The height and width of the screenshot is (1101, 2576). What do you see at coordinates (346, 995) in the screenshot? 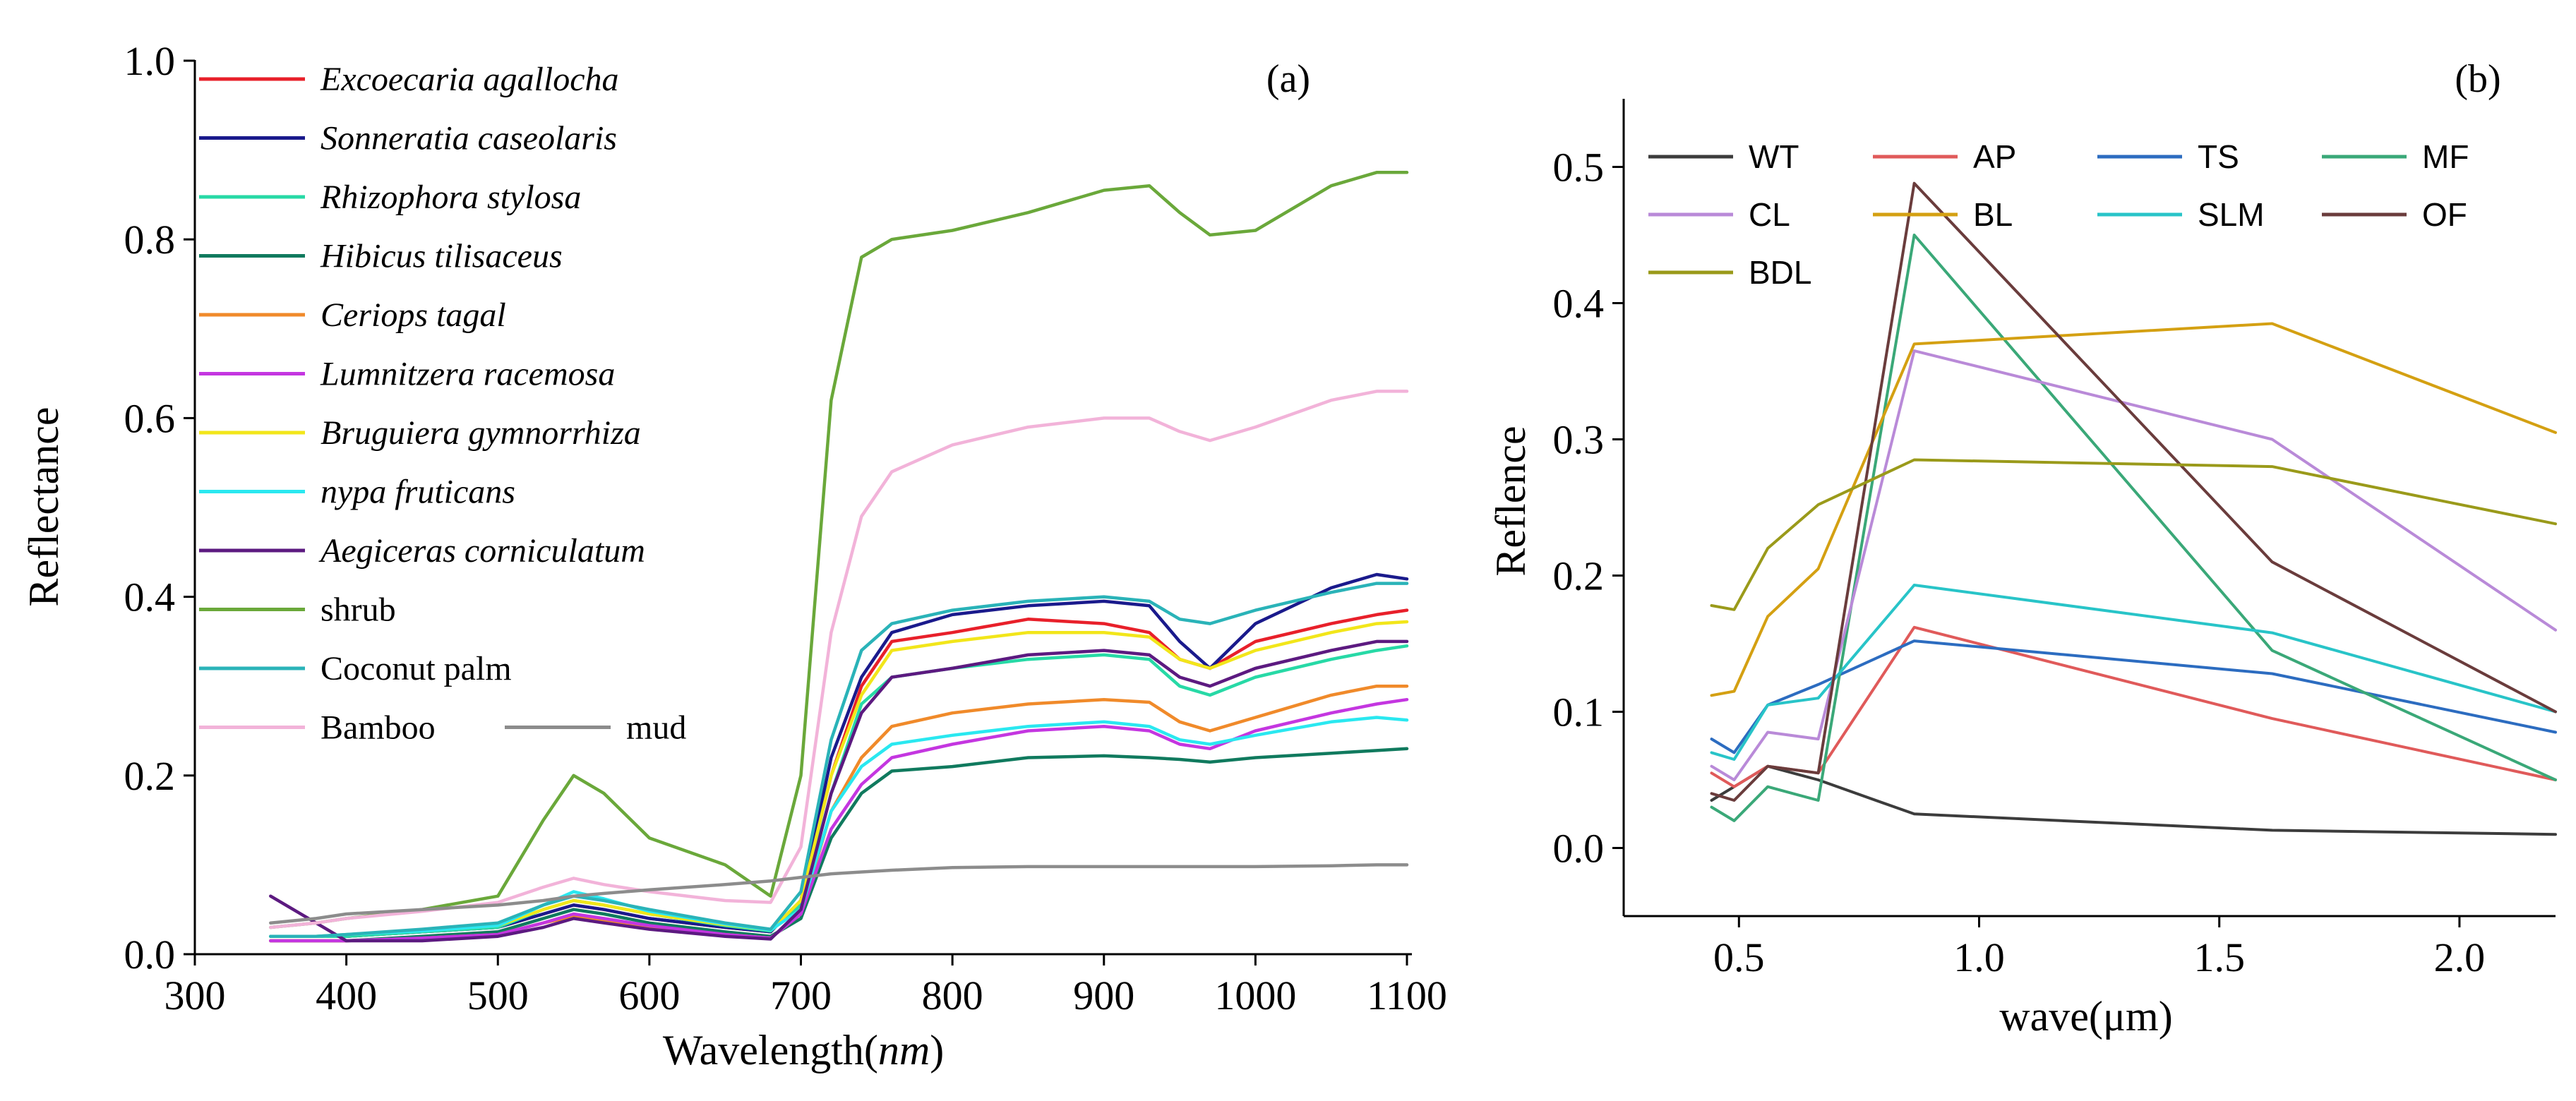
I see `x-tick-label: 400` at bounding box center [346, 995].